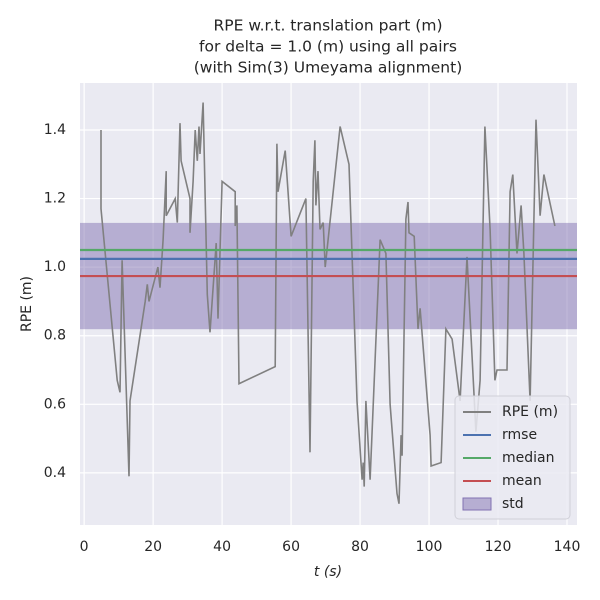 Image resolution: width=600 pixels, height=600 pixels. I want to click on y-tick-label: 1.4, so click(55, 130).